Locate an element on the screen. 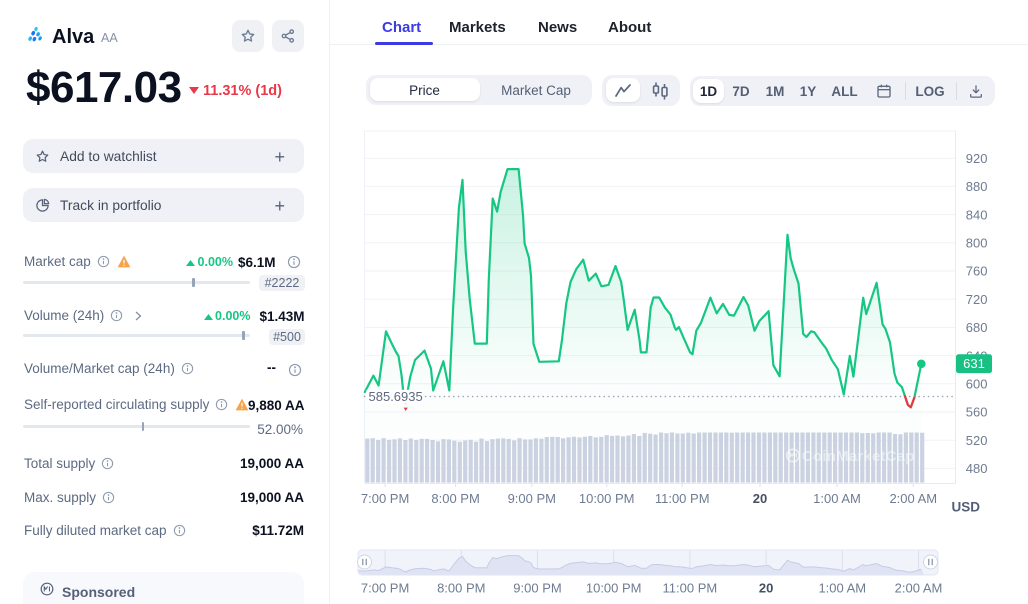 Image resolution: width=1028 pixels, height=604 pixels. svg-text: 800 is located at coordinates (977, 243).